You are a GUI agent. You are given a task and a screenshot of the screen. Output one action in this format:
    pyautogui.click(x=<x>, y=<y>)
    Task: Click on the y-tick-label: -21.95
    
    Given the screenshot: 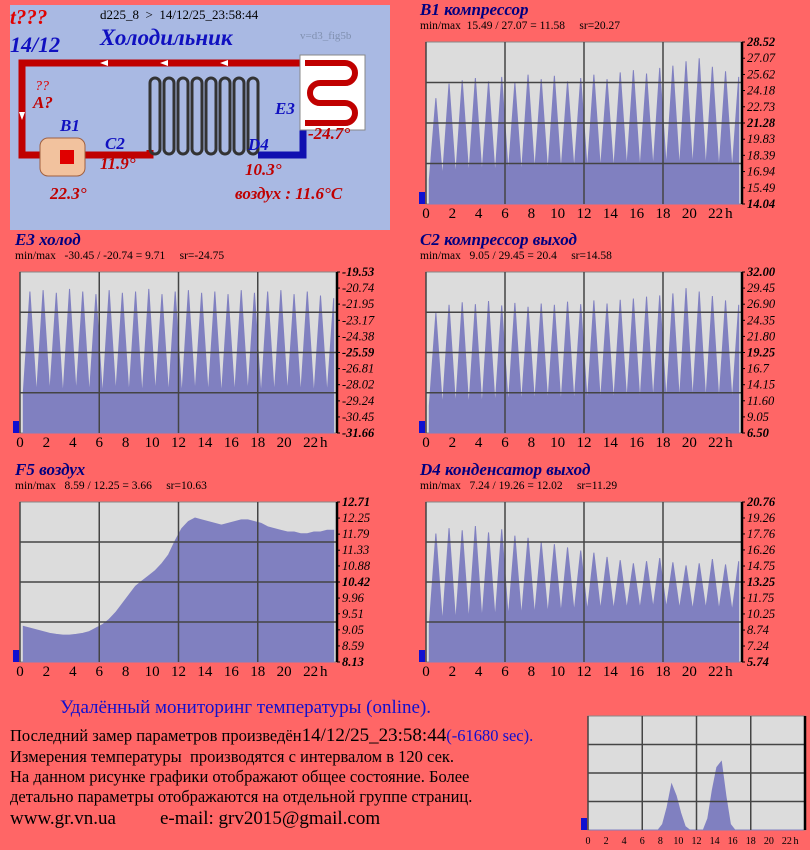 What is the action you would take?
    pyautogui.click(x=358, y=304)
    